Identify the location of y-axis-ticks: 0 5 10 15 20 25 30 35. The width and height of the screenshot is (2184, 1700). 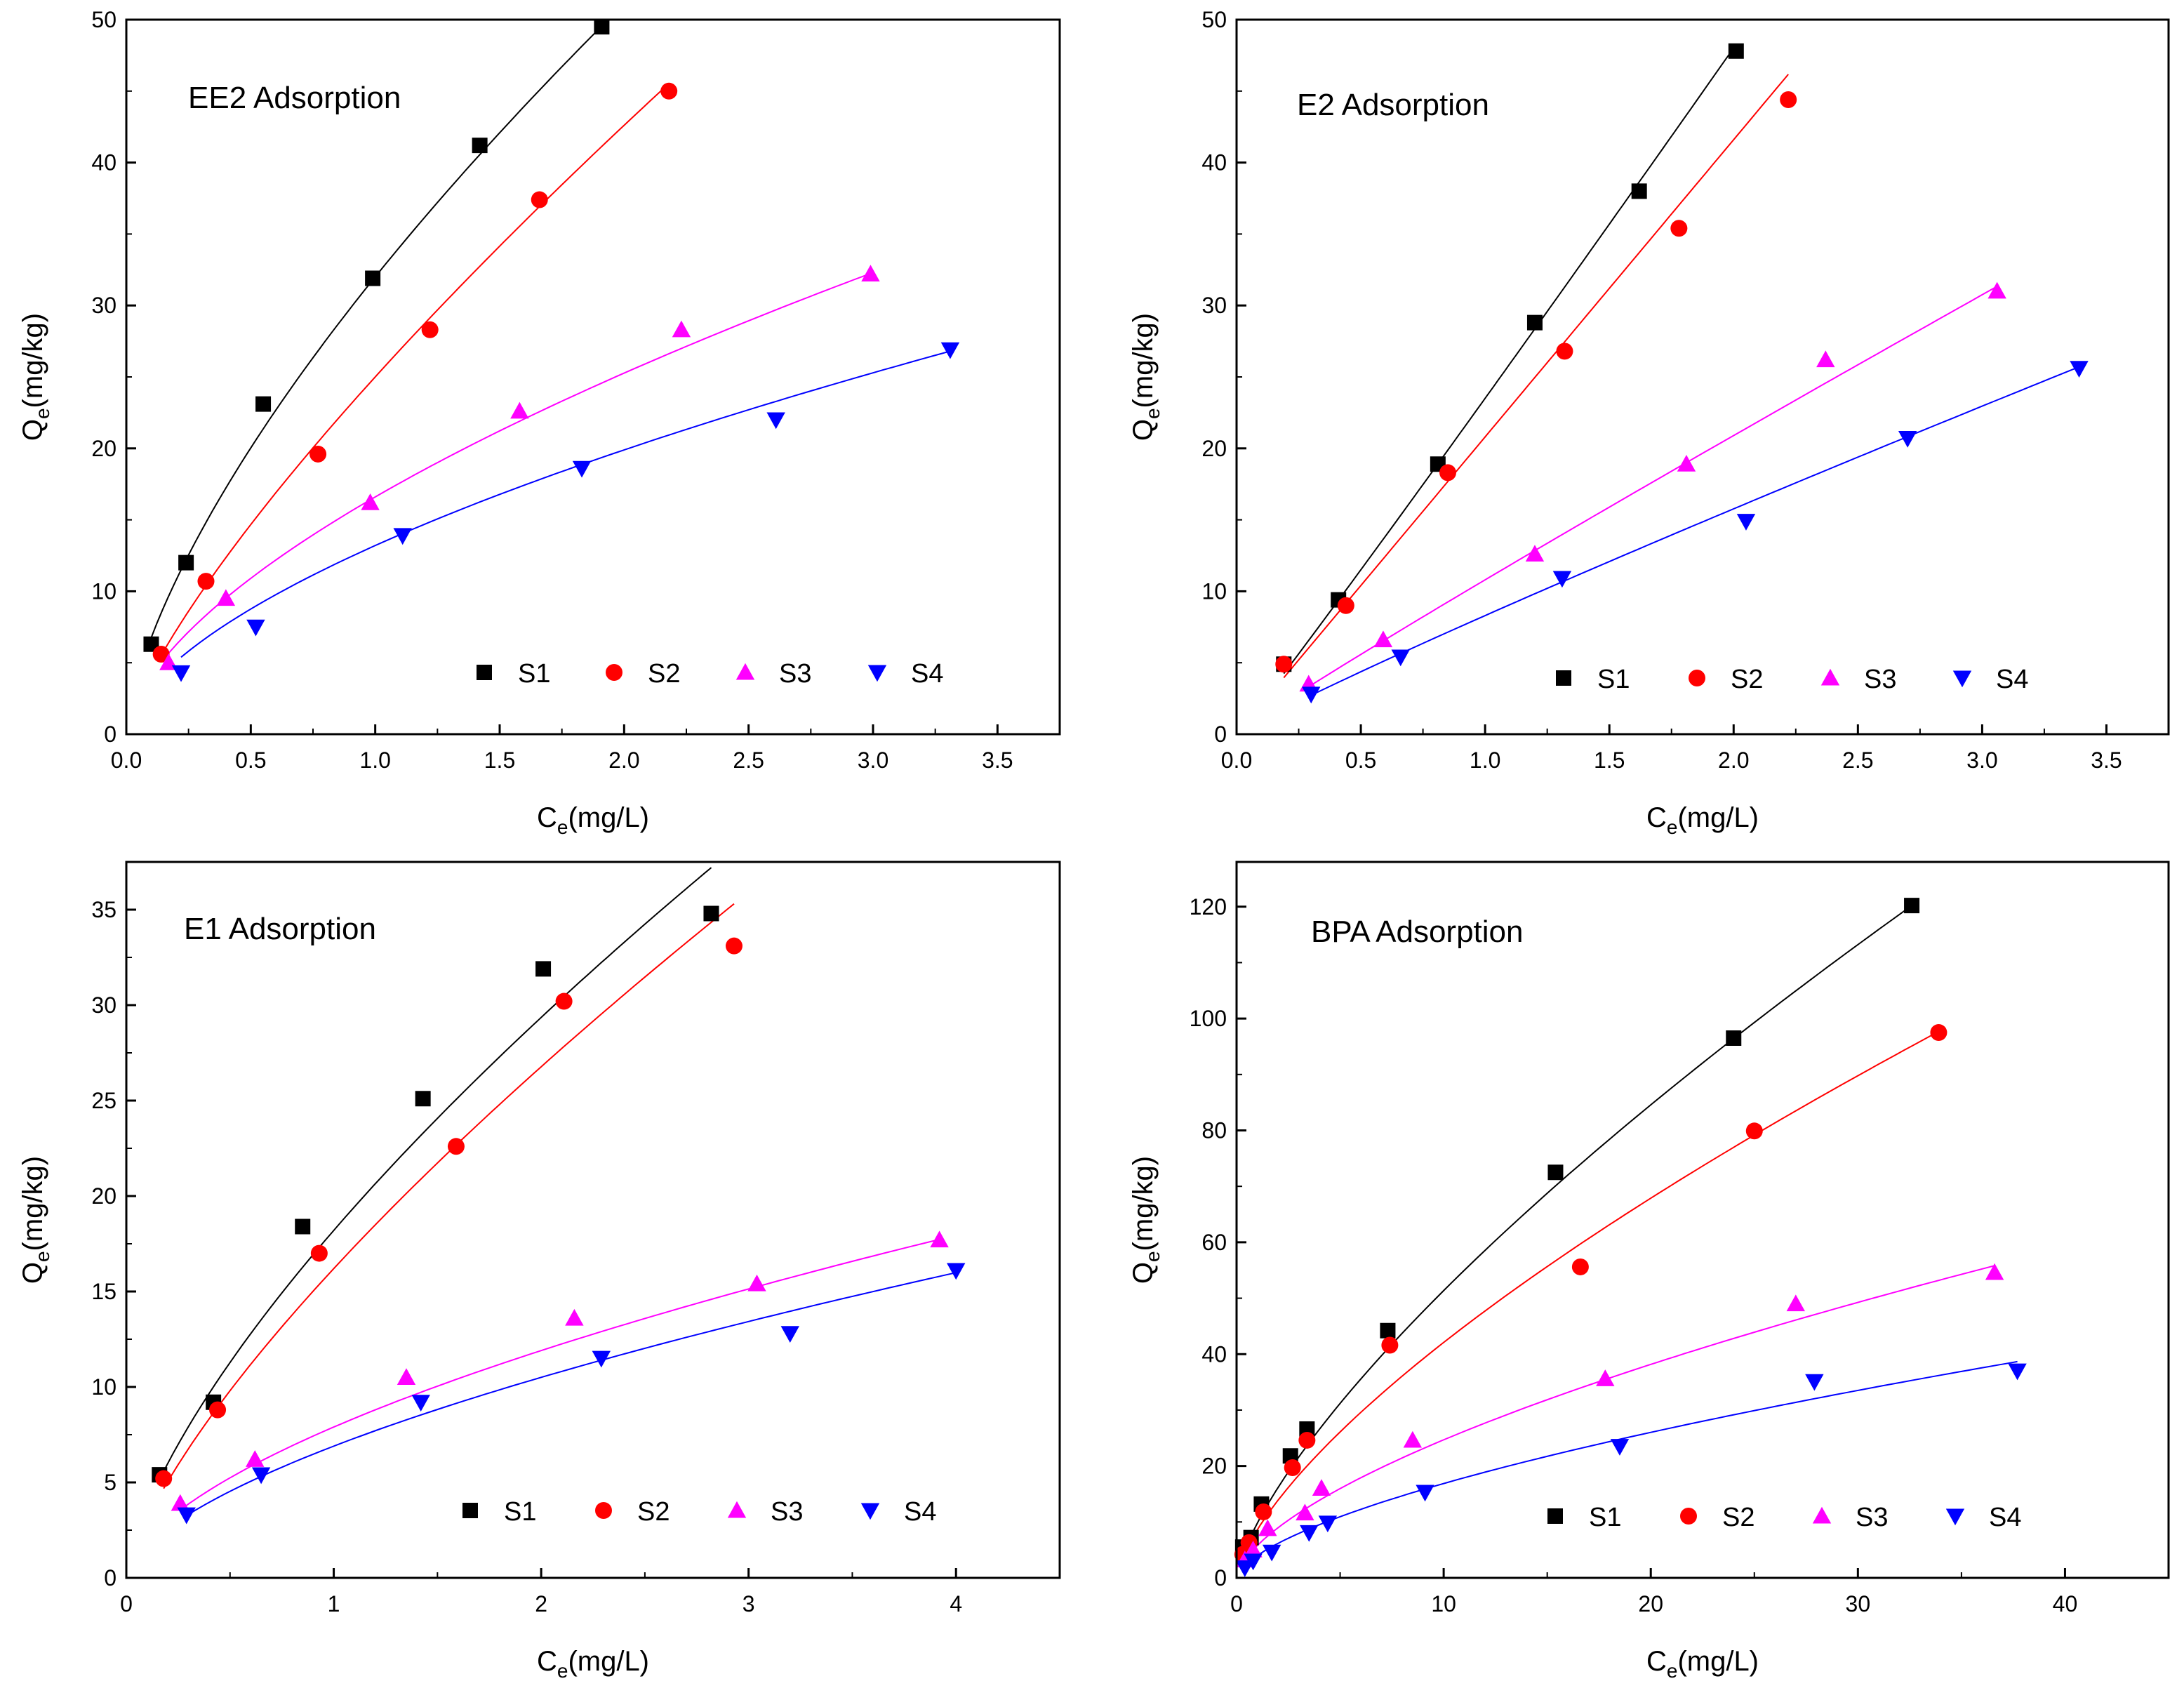
(113, 1244).